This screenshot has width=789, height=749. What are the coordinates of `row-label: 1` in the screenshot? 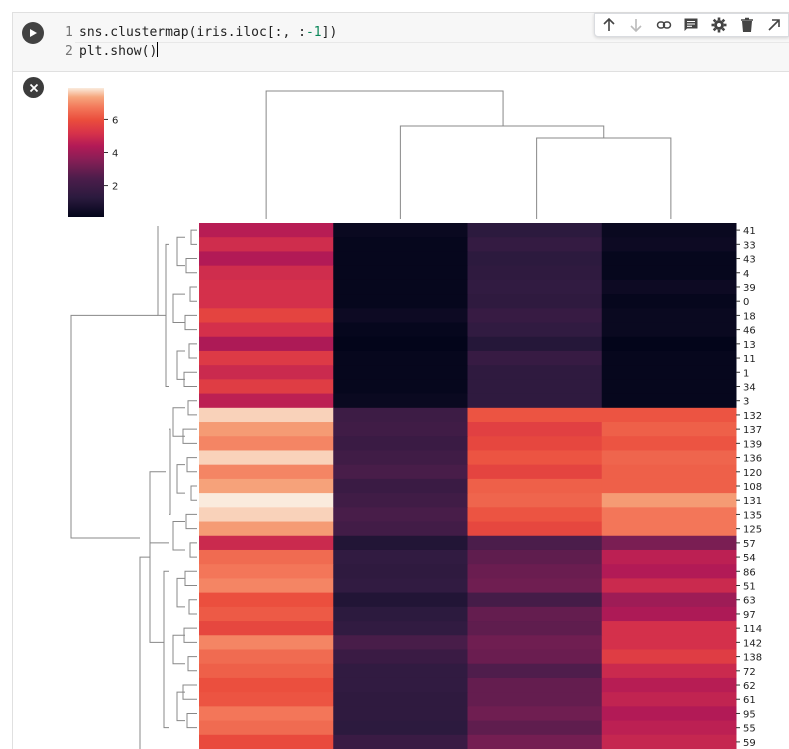 It's located at (746, 373).